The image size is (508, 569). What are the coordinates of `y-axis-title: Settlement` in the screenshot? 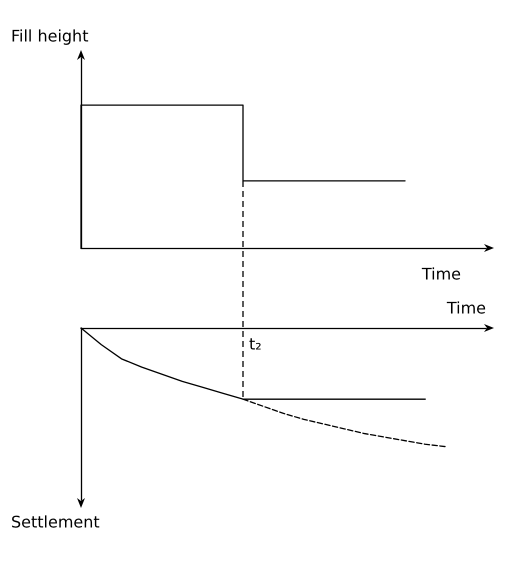 It's located at (55, 522).